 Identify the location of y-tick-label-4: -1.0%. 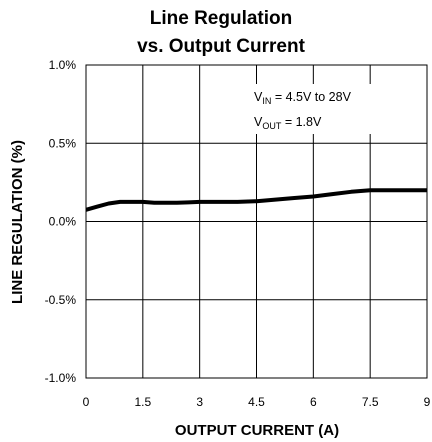
(61, 378).